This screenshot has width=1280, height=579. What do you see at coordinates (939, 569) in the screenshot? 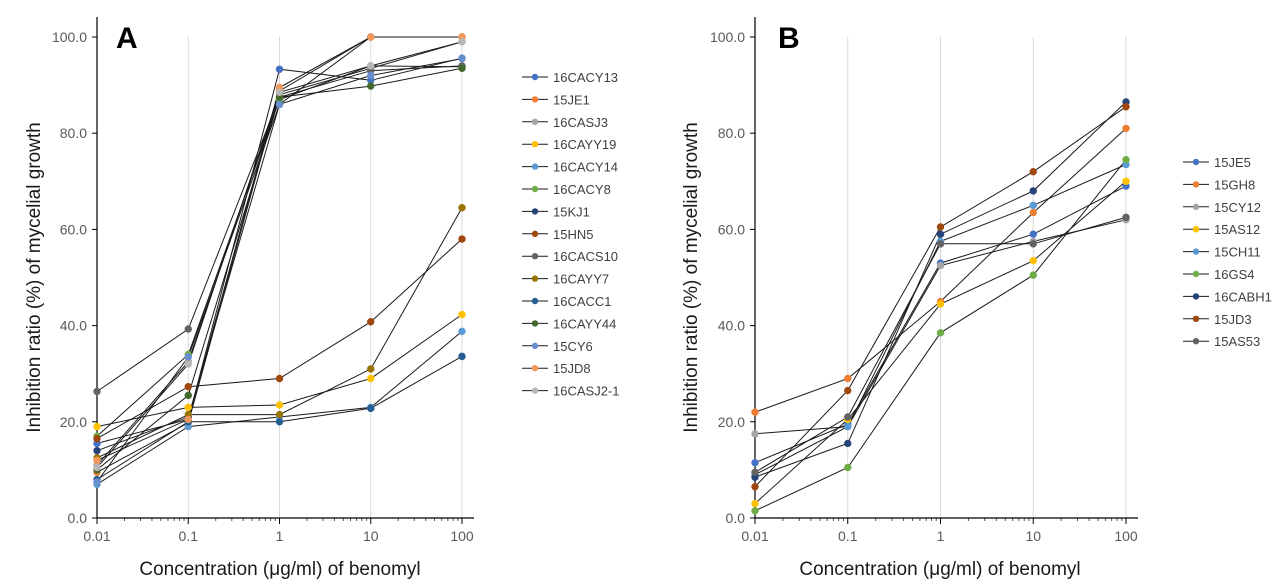
I see `x-axis-title: Concentration (μg/ml) of benomyl` at bounding box center [939, 569].